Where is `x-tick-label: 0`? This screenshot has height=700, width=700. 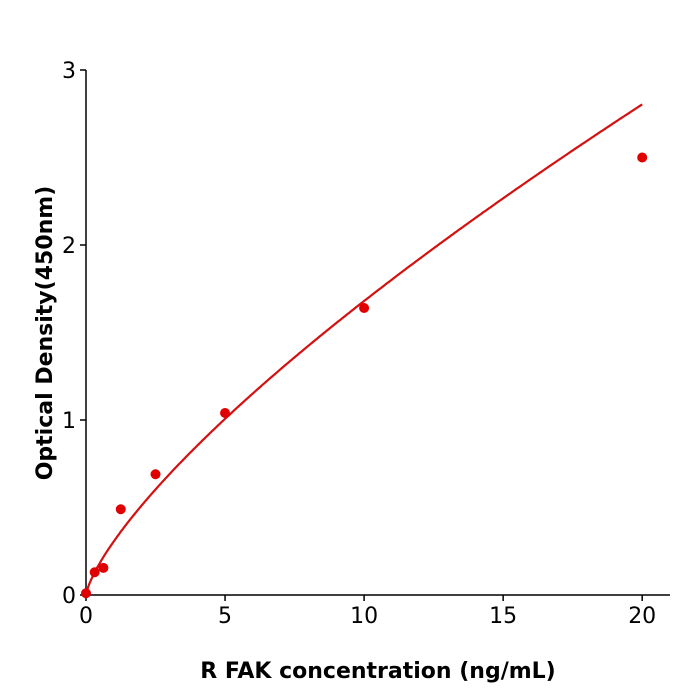
x-tick-label: 0 is located at coordinates (86, 616).